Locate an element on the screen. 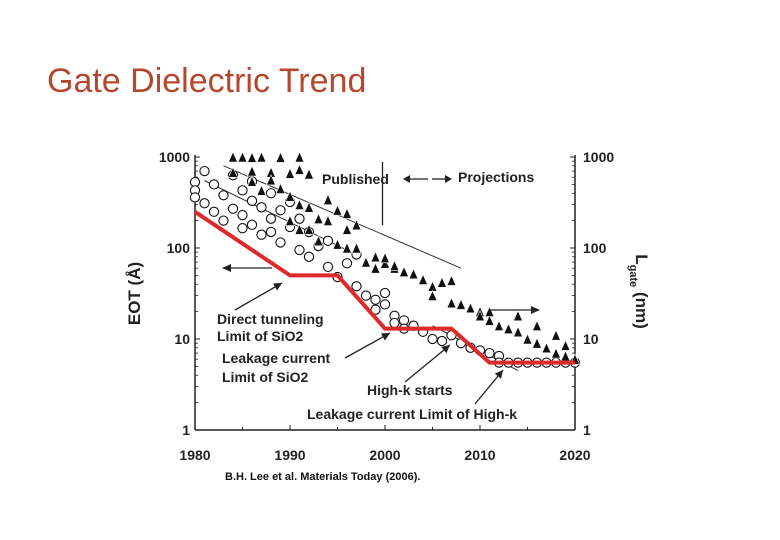 The width and height of the screenshot is (780, 540). y2-axis-label: Lgate (nm) is located at coordinates (639, 291).